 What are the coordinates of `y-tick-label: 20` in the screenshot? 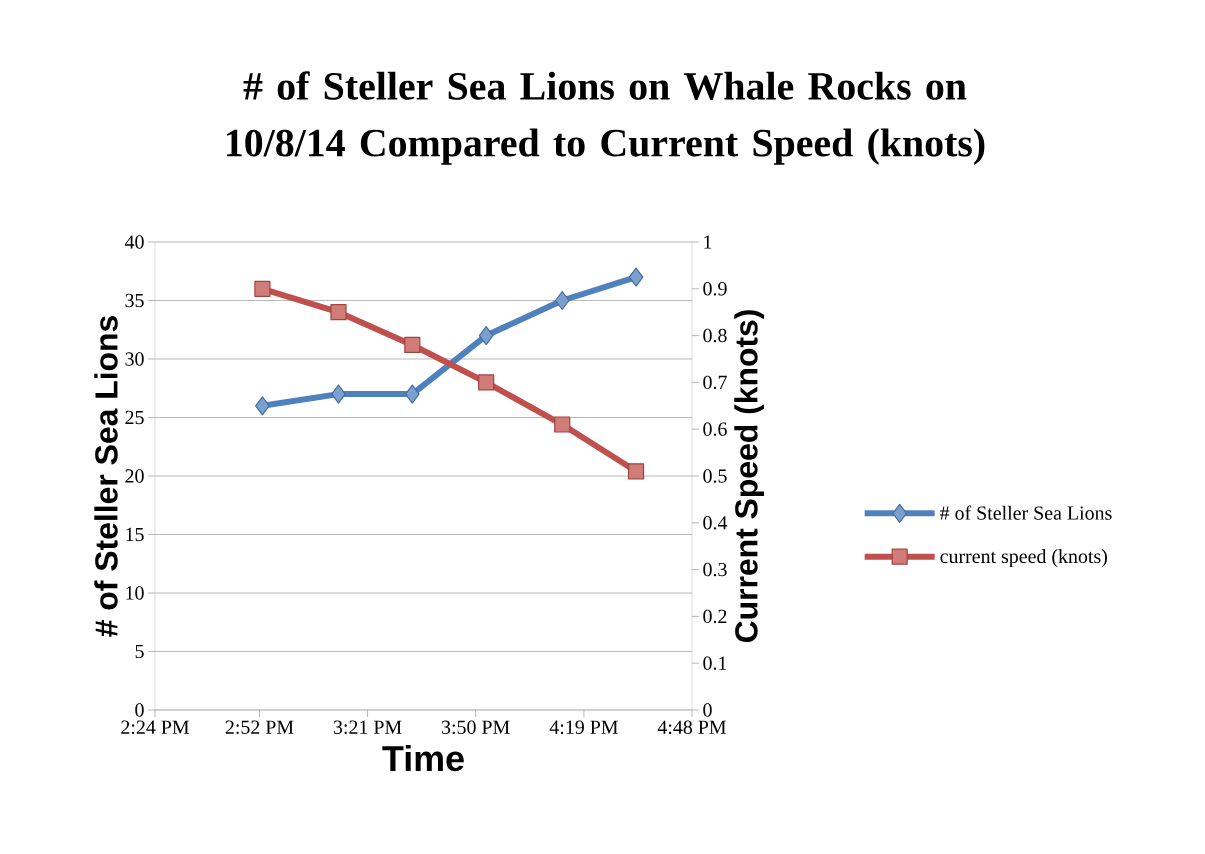 It's located at (134, 476).